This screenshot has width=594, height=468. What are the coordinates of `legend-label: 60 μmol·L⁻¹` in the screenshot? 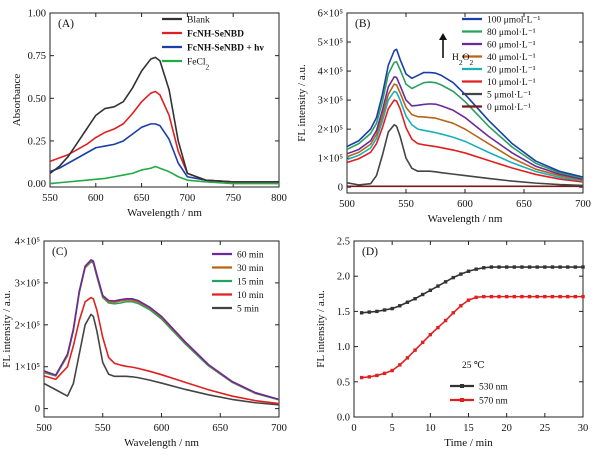 It's located at (511, 45).